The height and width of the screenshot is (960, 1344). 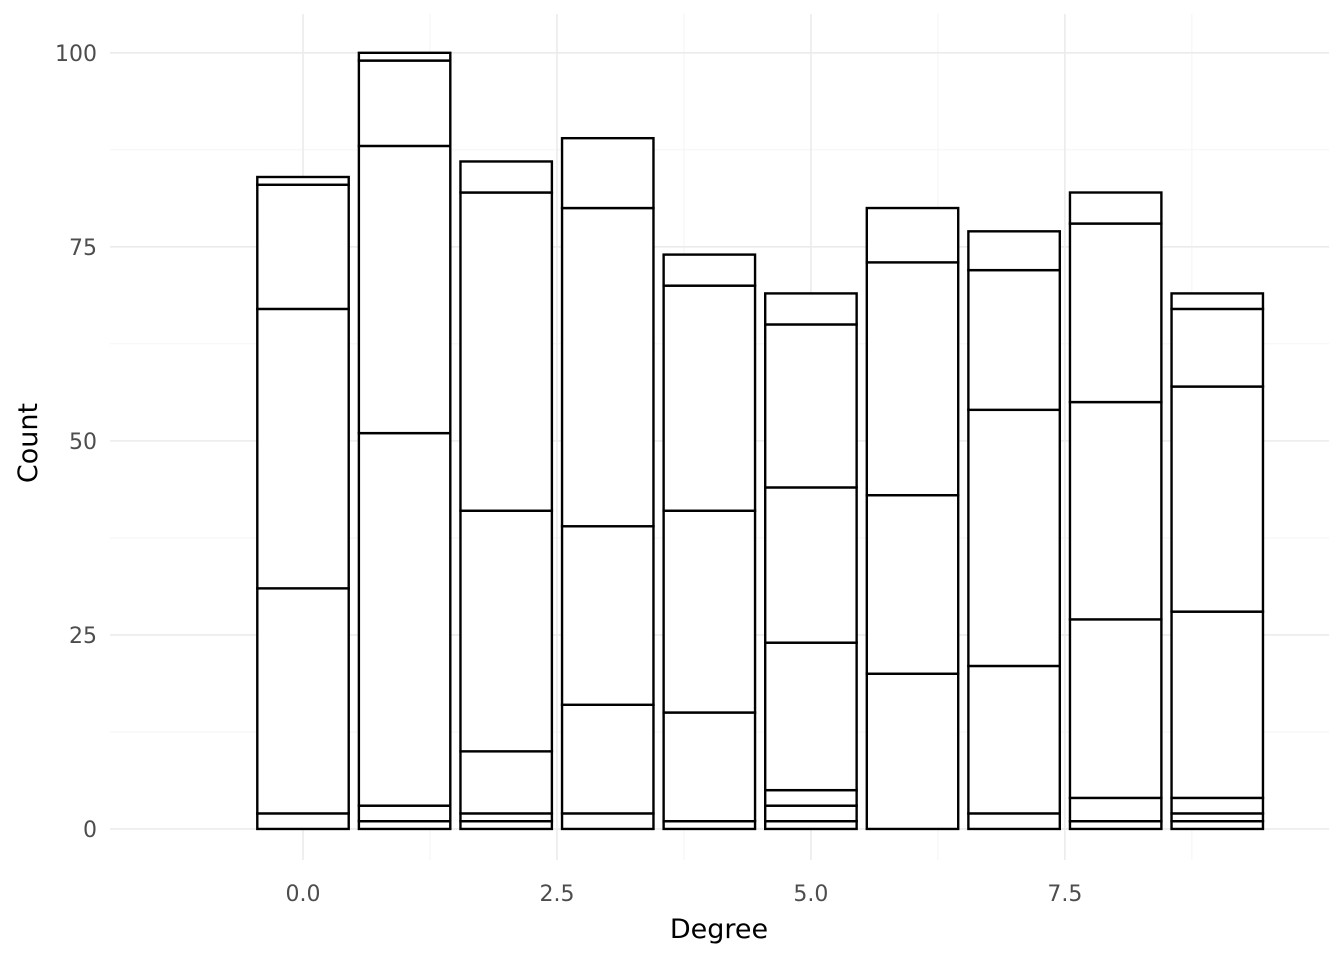 What do you see at coordinates (303, 894) in the screenshot?
I see `x-tick-label: 0.0` at bounding box center [303, 894].